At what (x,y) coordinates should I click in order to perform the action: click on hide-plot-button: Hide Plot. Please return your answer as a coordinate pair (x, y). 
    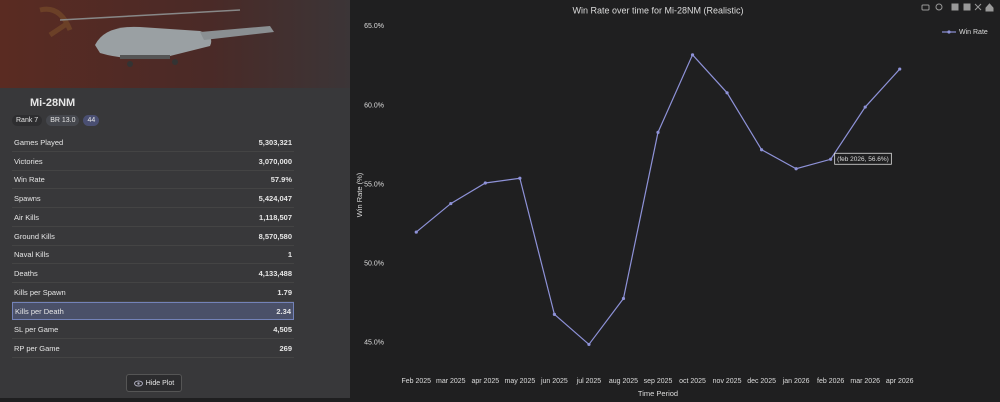
    Looking at the image, I should click on (154, 383).